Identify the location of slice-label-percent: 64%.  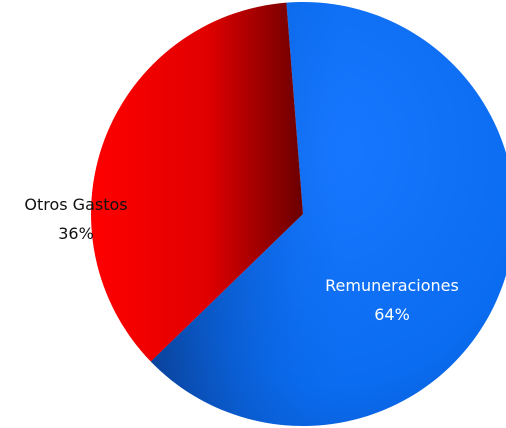
(392, 314).